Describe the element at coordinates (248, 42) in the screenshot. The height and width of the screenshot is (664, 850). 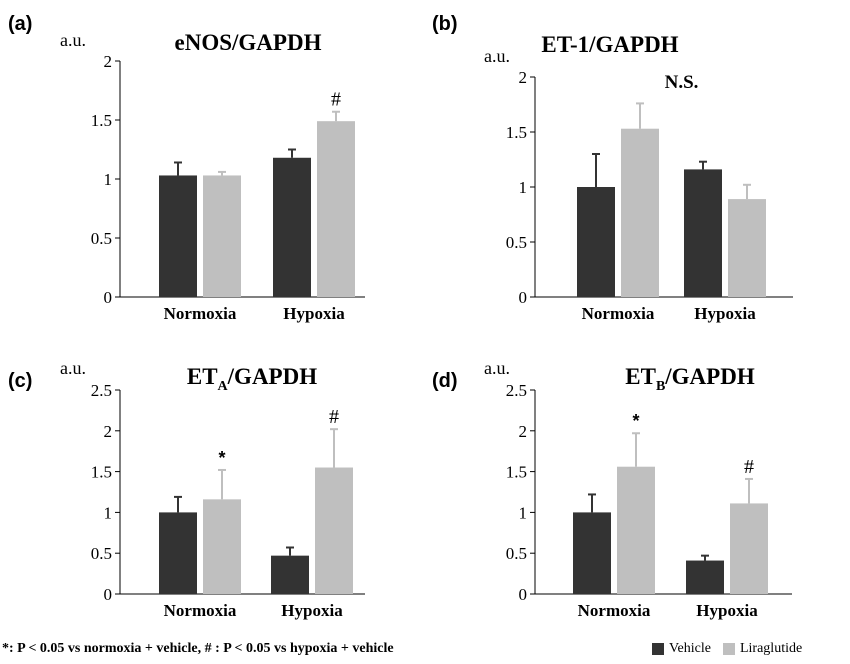
I see `panel-a-title: eNOS/GAPDH` at that location.